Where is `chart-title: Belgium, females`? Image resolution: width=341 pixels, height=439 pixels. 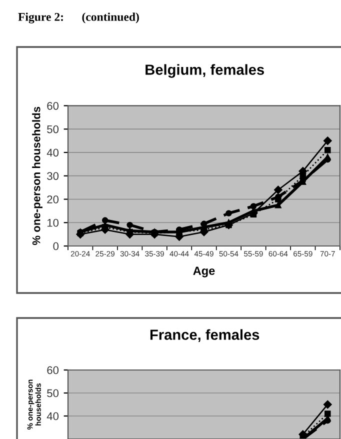 chart-title: Belgium, females is located at coordinates (205, 71).